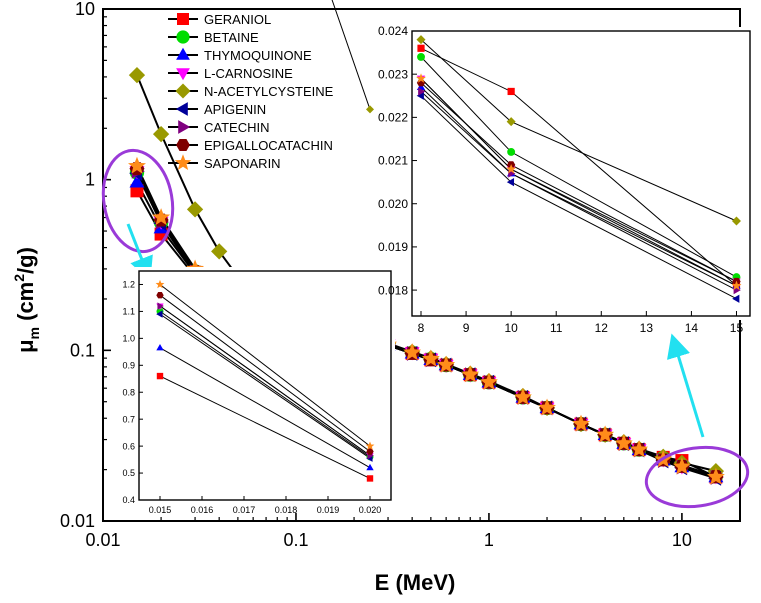 This screenshot has height=603, width=761. What do you see at coordinates (250, 145) in the screenshot?
I see `legend-item-epigallocatachin: EPIGALLOCATACHIN` at bounding box center [250, 145].